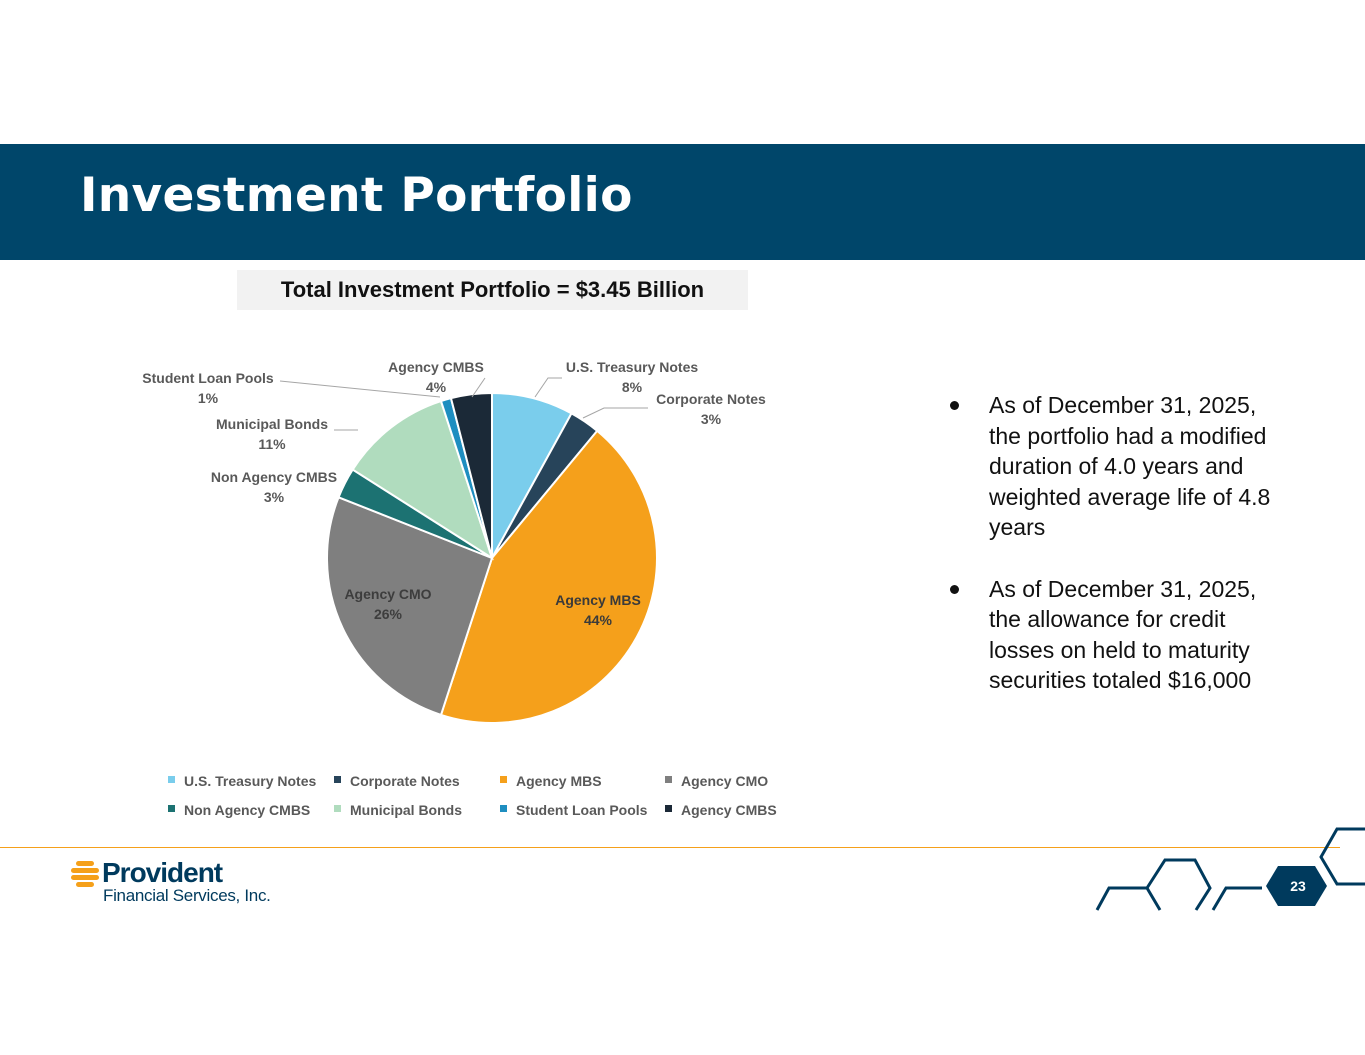 Image resolution: width=1365 pixels, height=1055 pixels. What do you see at coordinates (559, 781) in the screenshot?
I see `legend-label: Agency MBS` at bounding box center [559, 781].